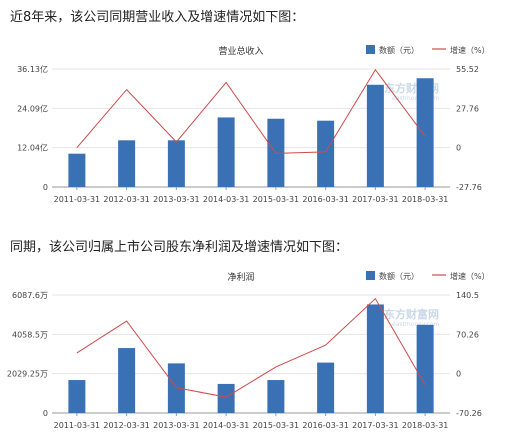  I want to click on right-axis-tick-label: 55.52, so click(467, 69).